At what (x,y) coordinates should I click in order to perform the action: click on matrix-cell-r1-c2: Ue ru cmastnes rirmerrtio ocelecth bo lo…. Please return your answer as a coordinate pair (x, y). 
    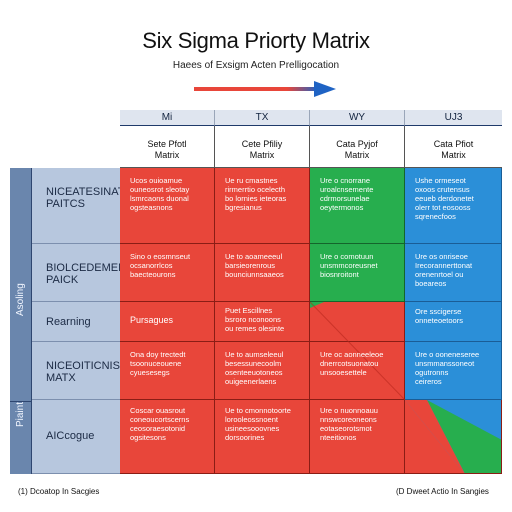
    Looking at the image, I should click on (262, 206).